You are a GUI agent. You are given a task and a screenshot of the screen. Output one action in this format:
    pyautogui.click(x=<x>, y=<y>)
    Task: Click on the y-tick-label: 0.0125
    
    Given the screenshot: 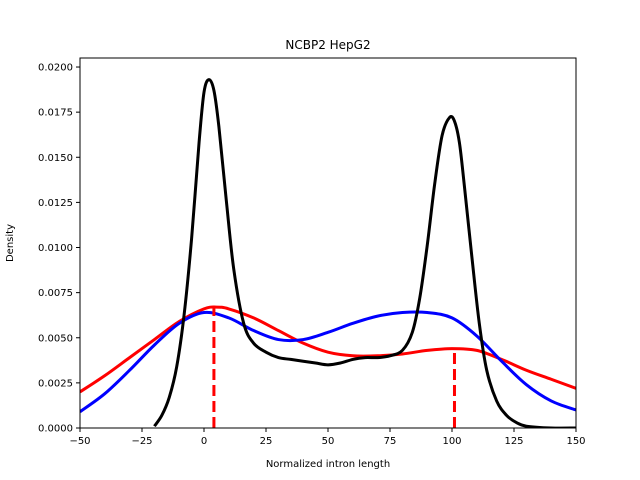 What is the action you would take?
    pyautogui.click(x=55, y=203)
    